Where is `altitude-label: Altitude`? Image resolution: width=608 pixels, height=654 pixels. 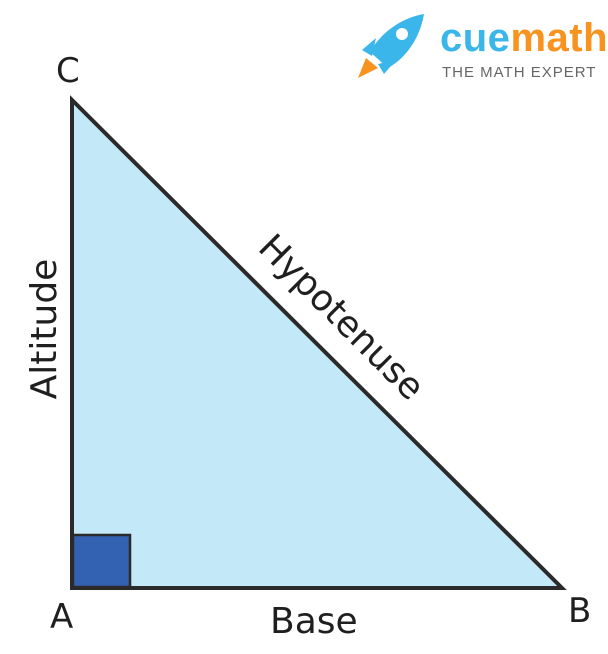 altitude-label: Altitude is located at coordinates (44, 329).